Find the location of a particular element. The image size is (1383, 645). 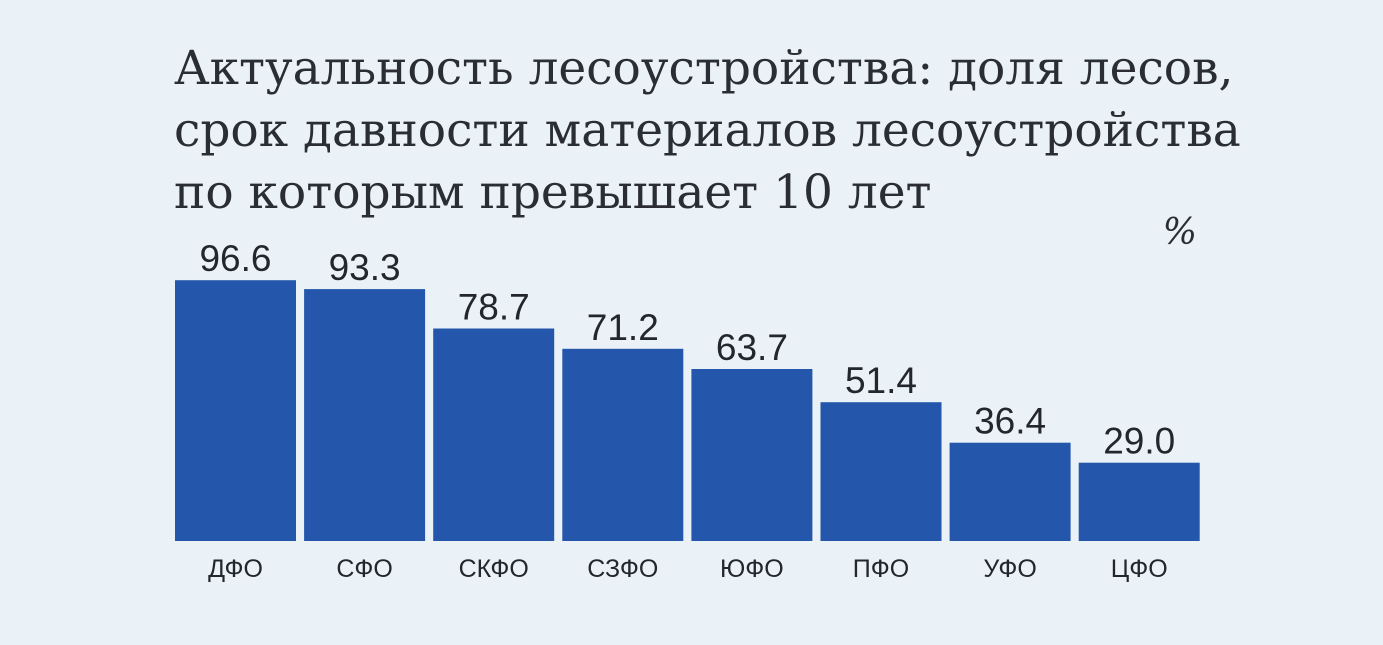

bar-value-label: 78.7 is located at coordinates (494, 307).